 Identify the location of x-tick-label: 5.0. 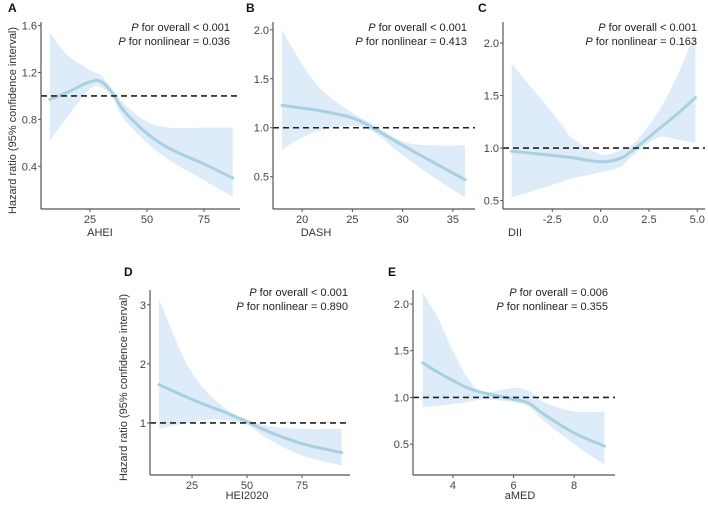
(697, 220).